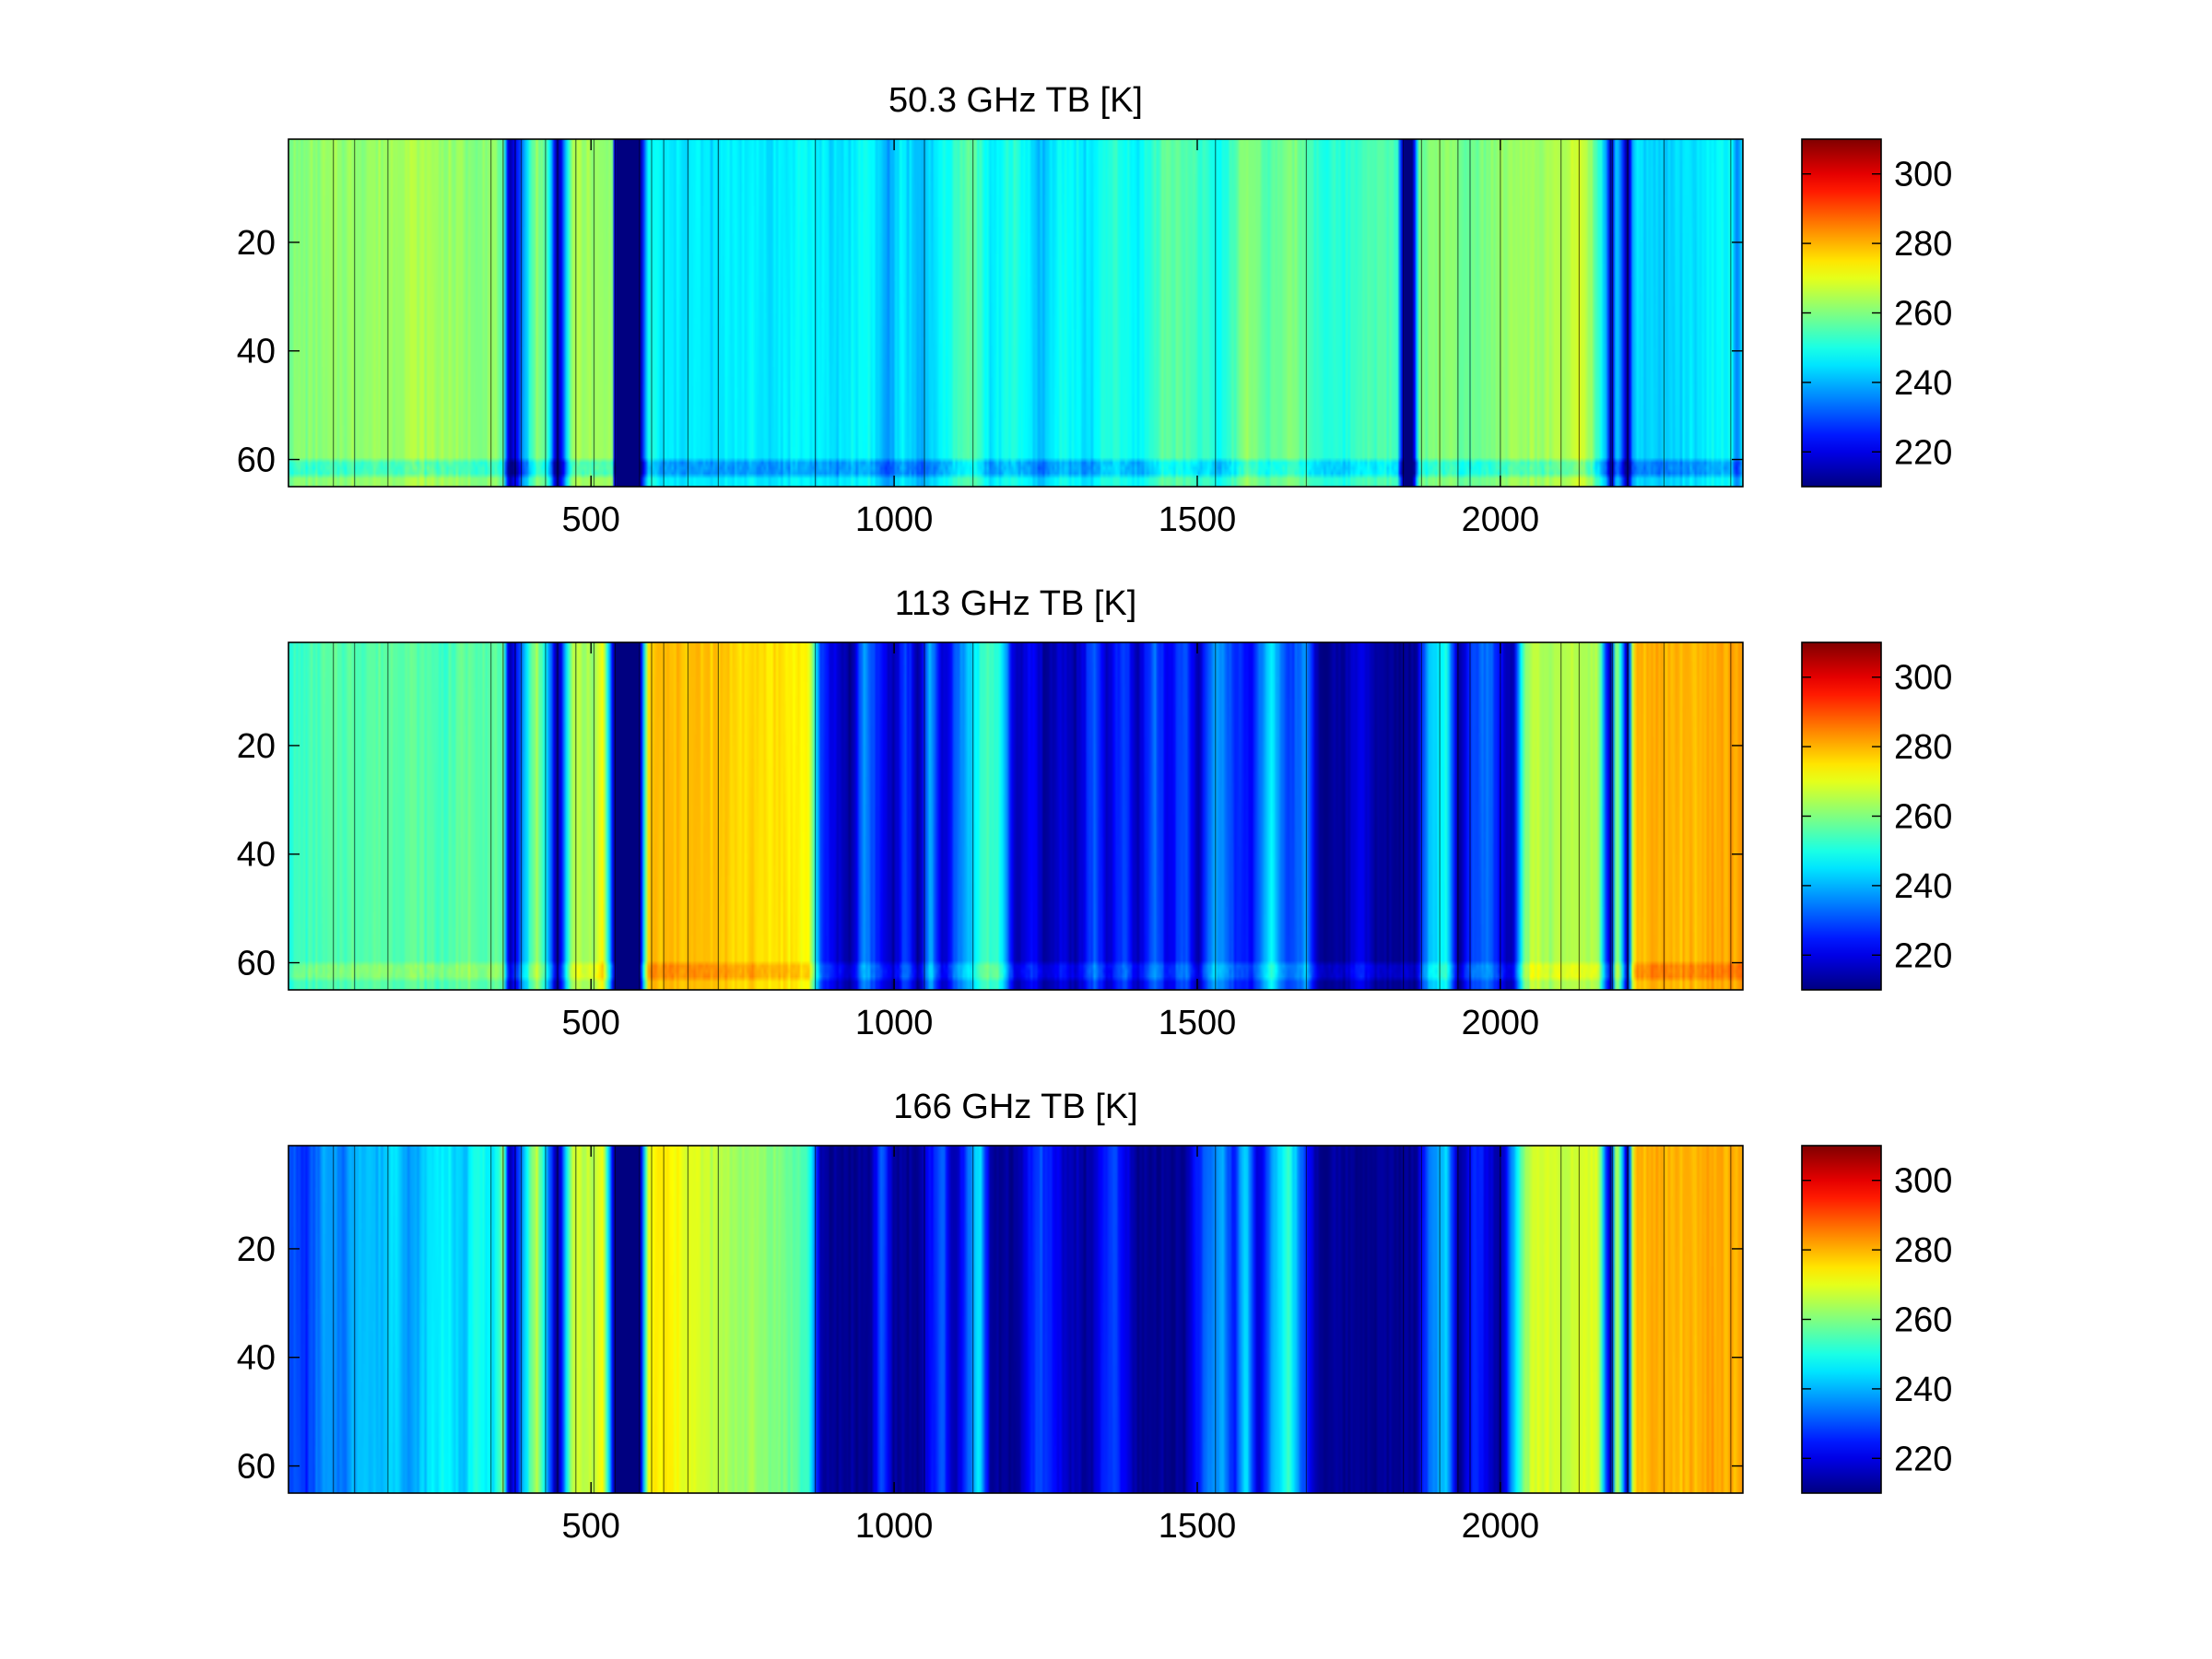  I want to click on panel-title: 50.3 GHz TB [K], so click(1015, 100).